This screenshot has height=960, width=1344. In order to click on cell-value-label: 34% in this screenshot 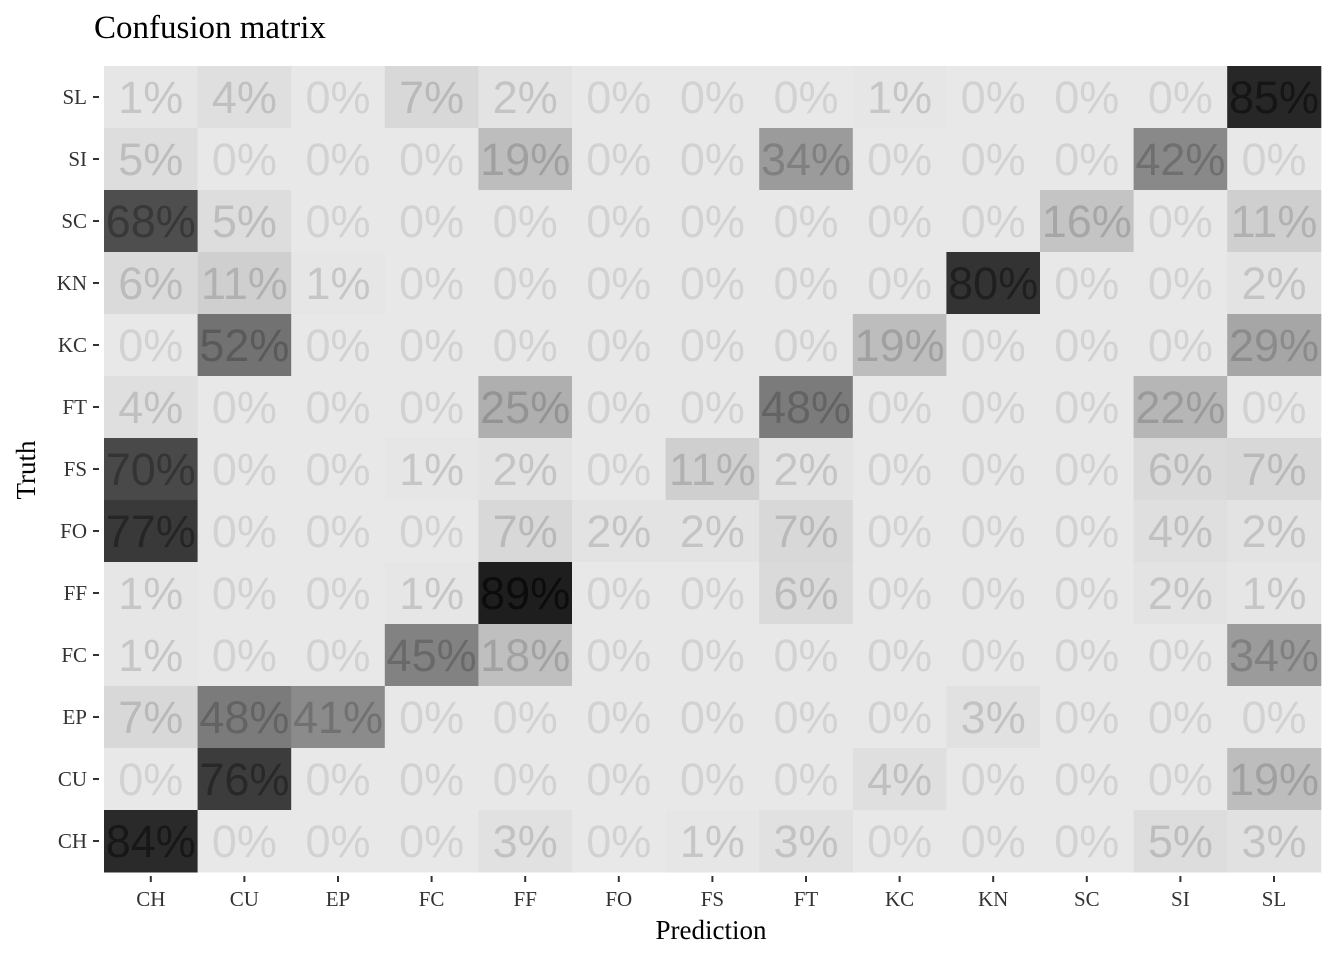, I will do `click(1274, 655)`.